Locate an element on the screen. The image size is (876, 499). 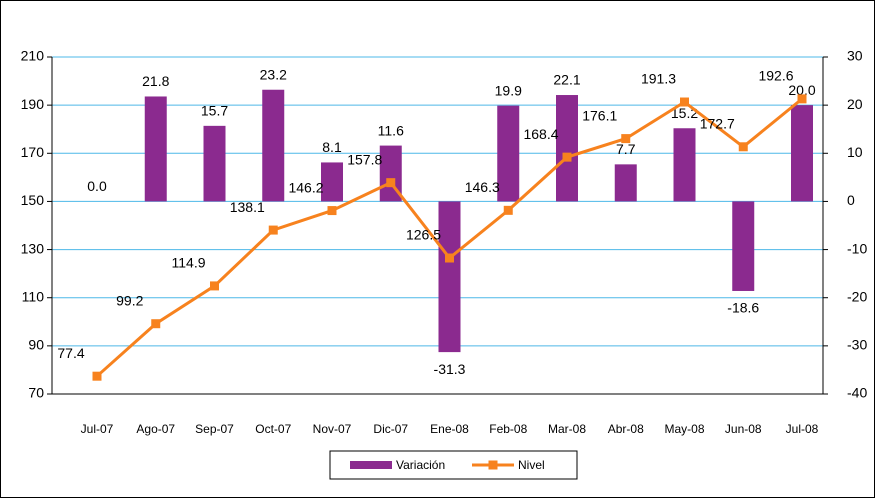
x-tick-label: May-08 is located at coordinates (684, 429).